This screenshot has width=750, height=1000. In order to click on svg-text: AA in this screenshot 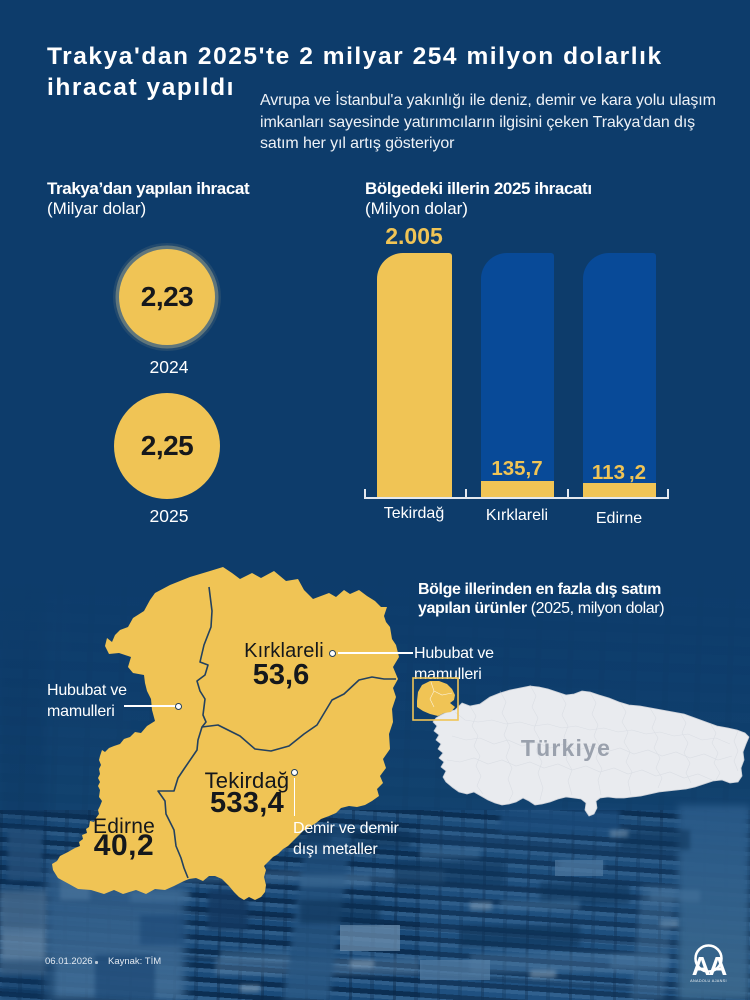, I will do `click(710, 966)`.